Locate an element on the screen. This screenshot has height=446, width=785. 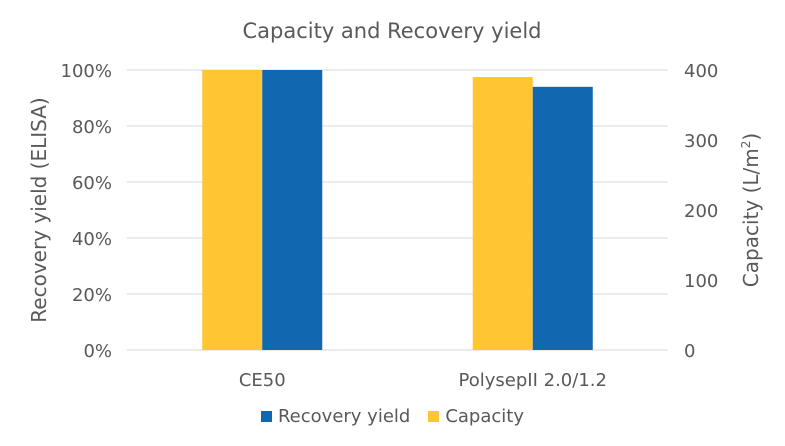
right-tick-label: 100 is located at coordinates (701, 281).